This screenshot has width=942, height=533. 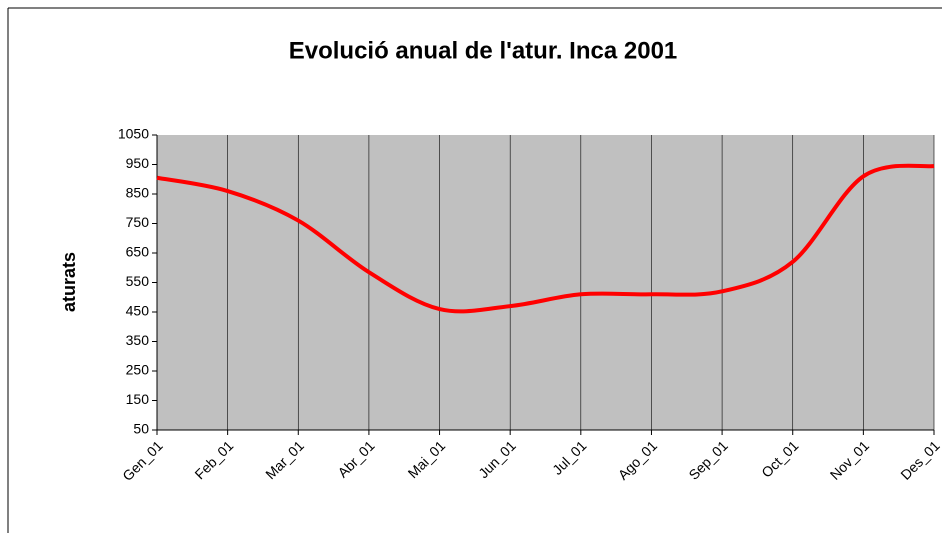 I want to click on chart-title: Evolució anual de l'atur. Inca 2001, so click(x=483, y=50).